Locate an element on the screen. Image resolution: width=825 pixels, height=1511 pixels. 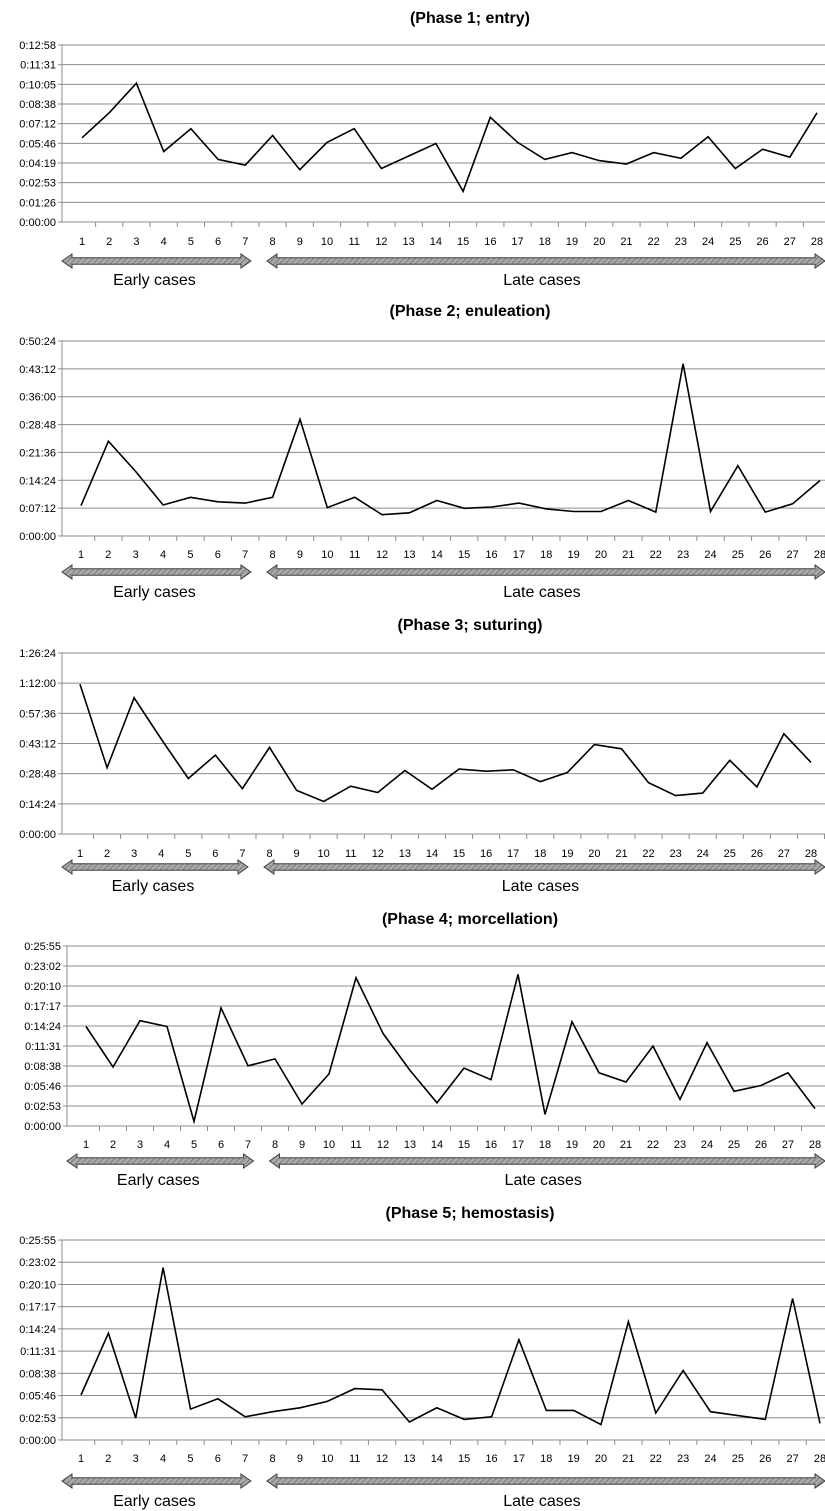
x-tick-label: 1 is located at coordinates (82, 242).